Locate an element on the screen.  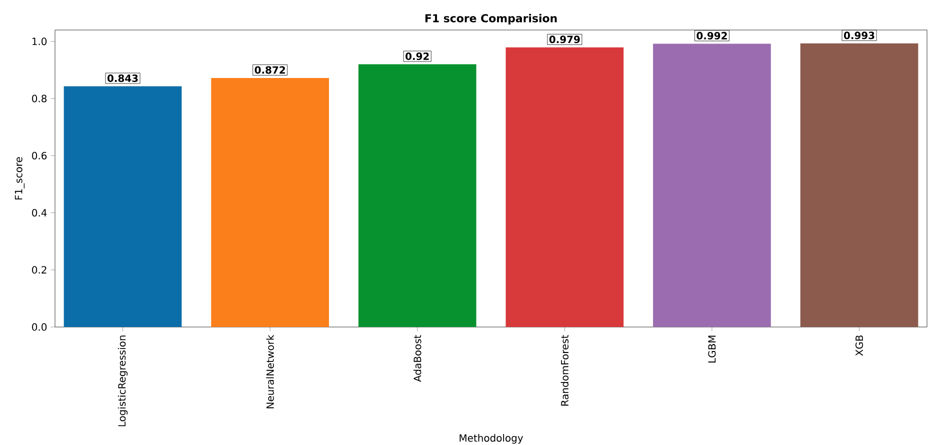
y-tick-label: 0.8 is located at coordinates (39, 98).